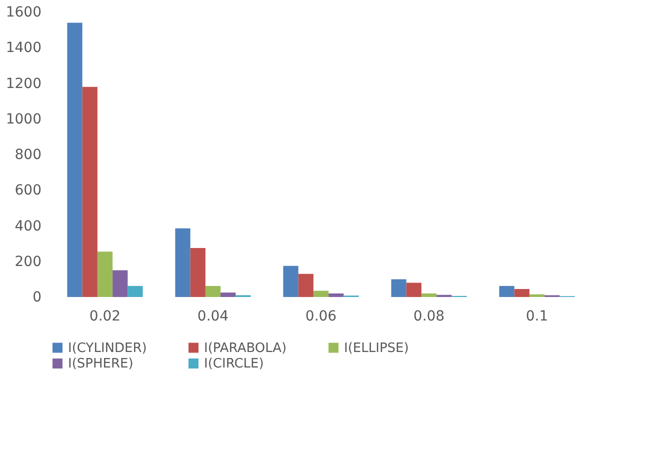 The image size is (652, 456). I want to click on legend-label: I(ELLIPSE), so click(376, 348).